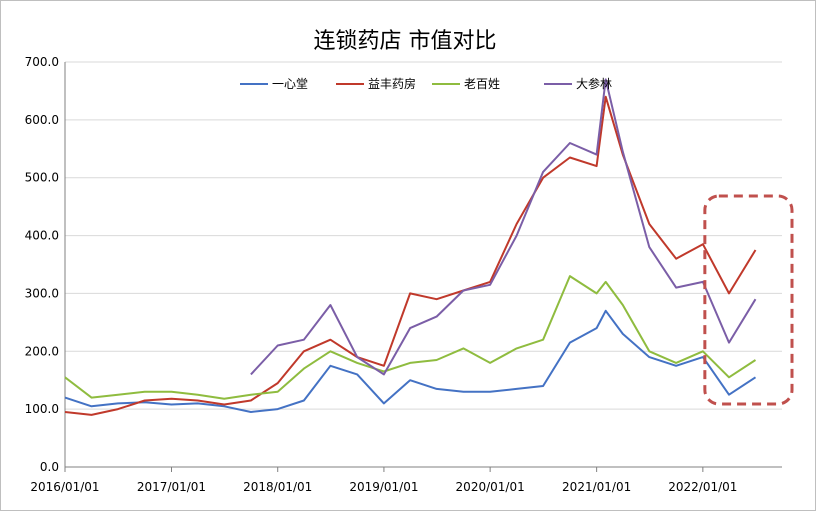 The width and height of the screenshot is (816, 511). Describe the element at coordinates (392, 83) in the screenshot. I see `legend-label-2: 益丰药房` at that location.